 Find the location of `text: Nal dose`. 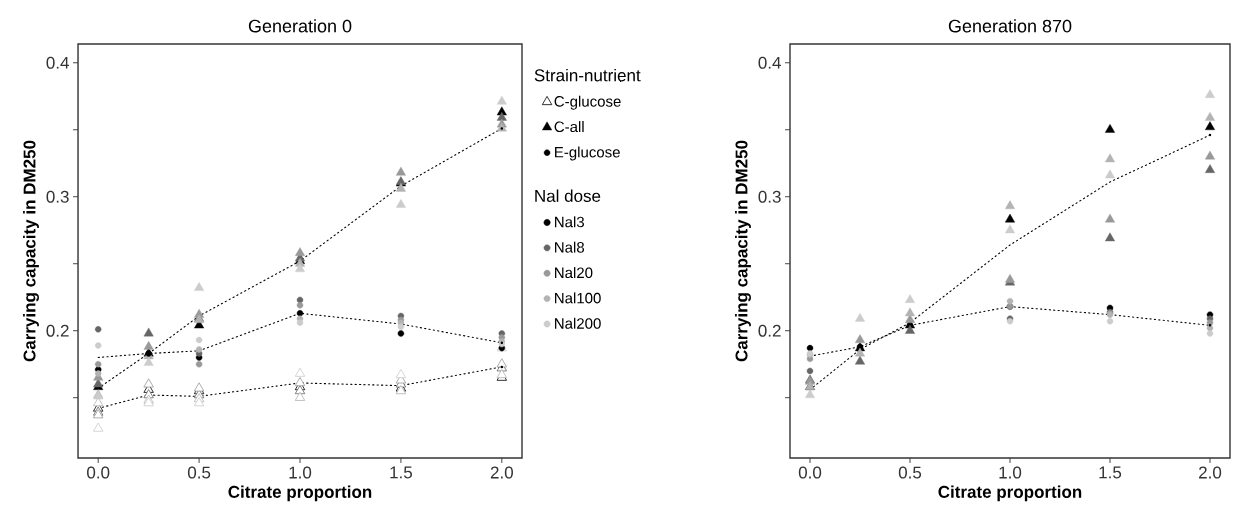

text: Nal dose is located at coordinates (568, 195).